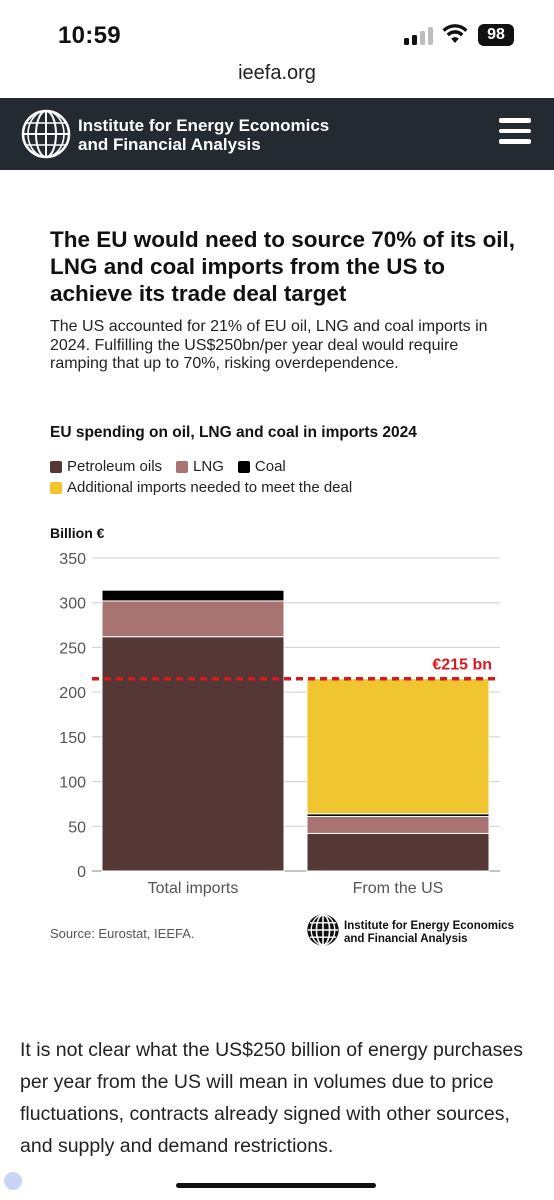  What do you see at coordinates (81, 872) in the screenshot?
I see `y-tick-label: 0` at bounding box center [81, 872].